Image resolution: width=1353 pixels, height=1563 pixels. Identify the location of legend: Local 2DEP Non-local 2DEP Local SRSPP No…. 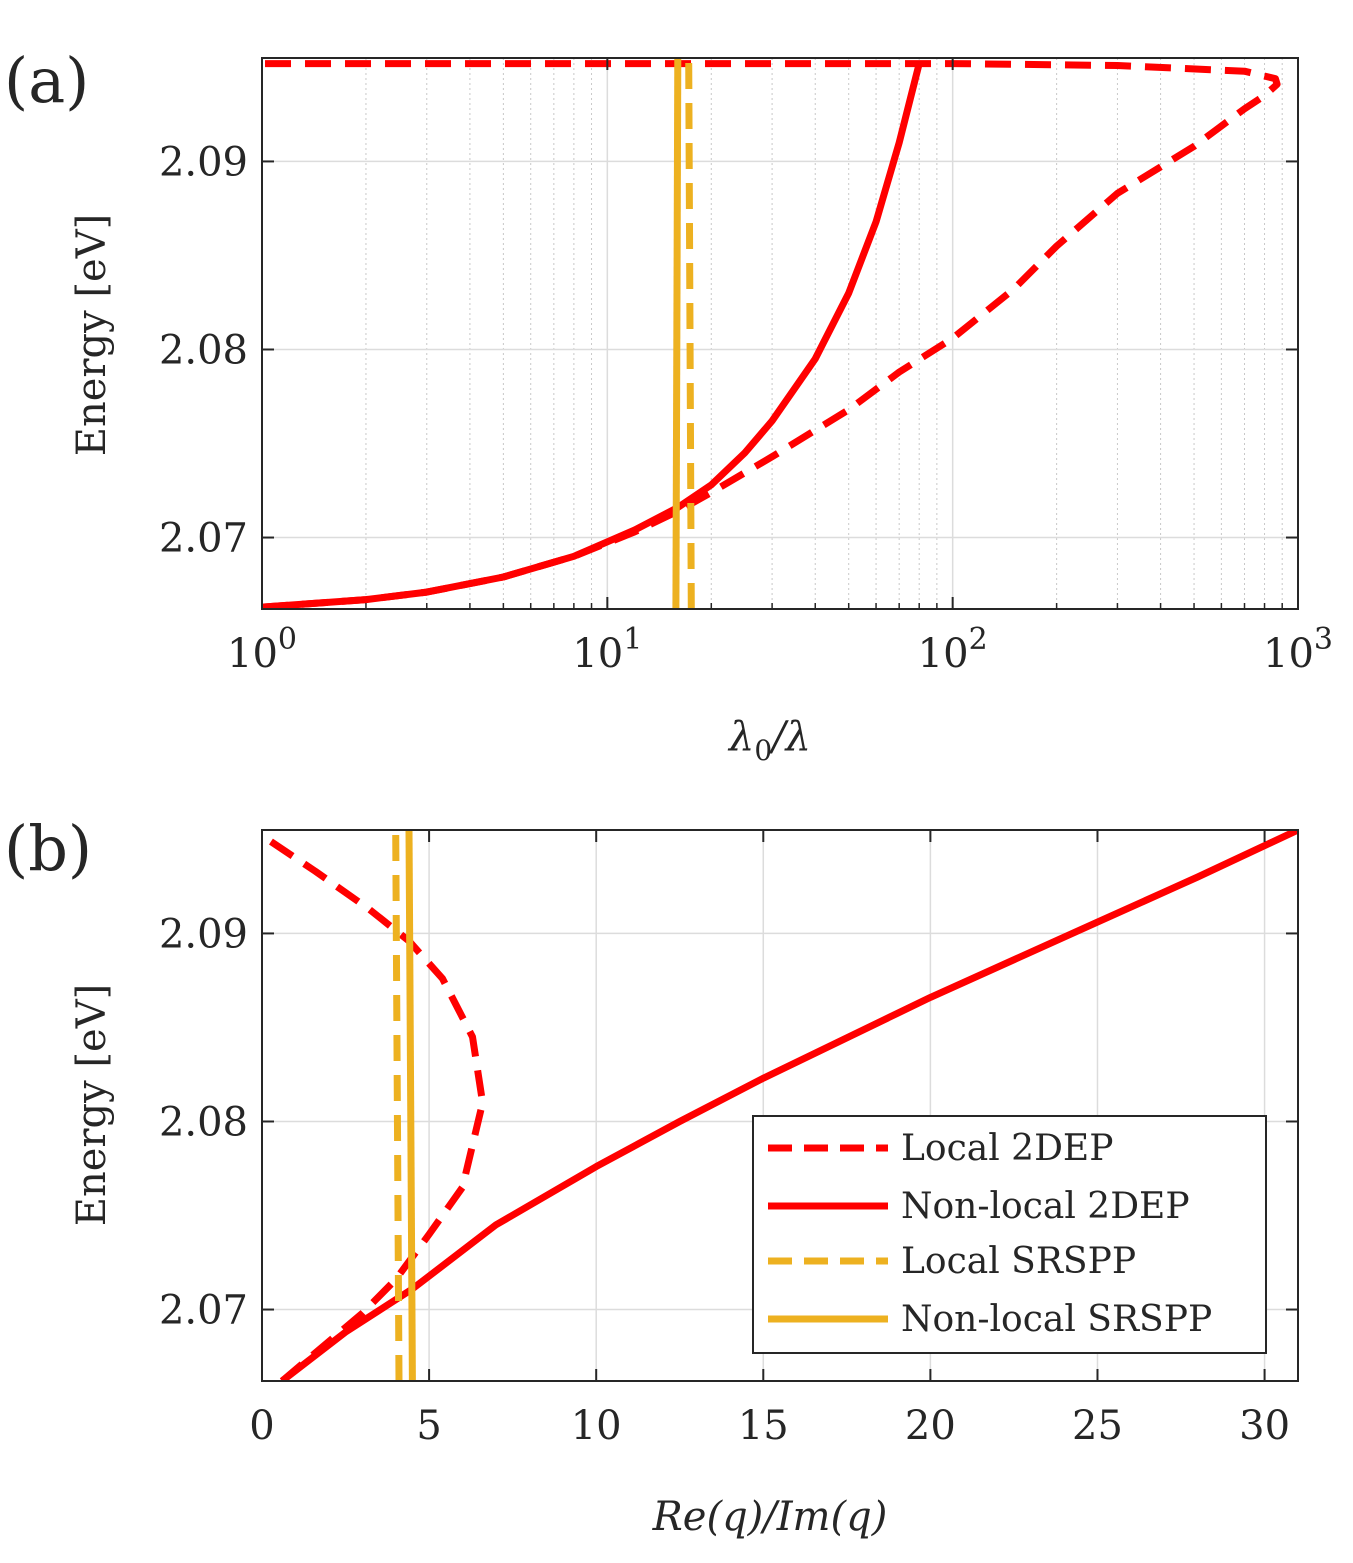
(1009, 1234).